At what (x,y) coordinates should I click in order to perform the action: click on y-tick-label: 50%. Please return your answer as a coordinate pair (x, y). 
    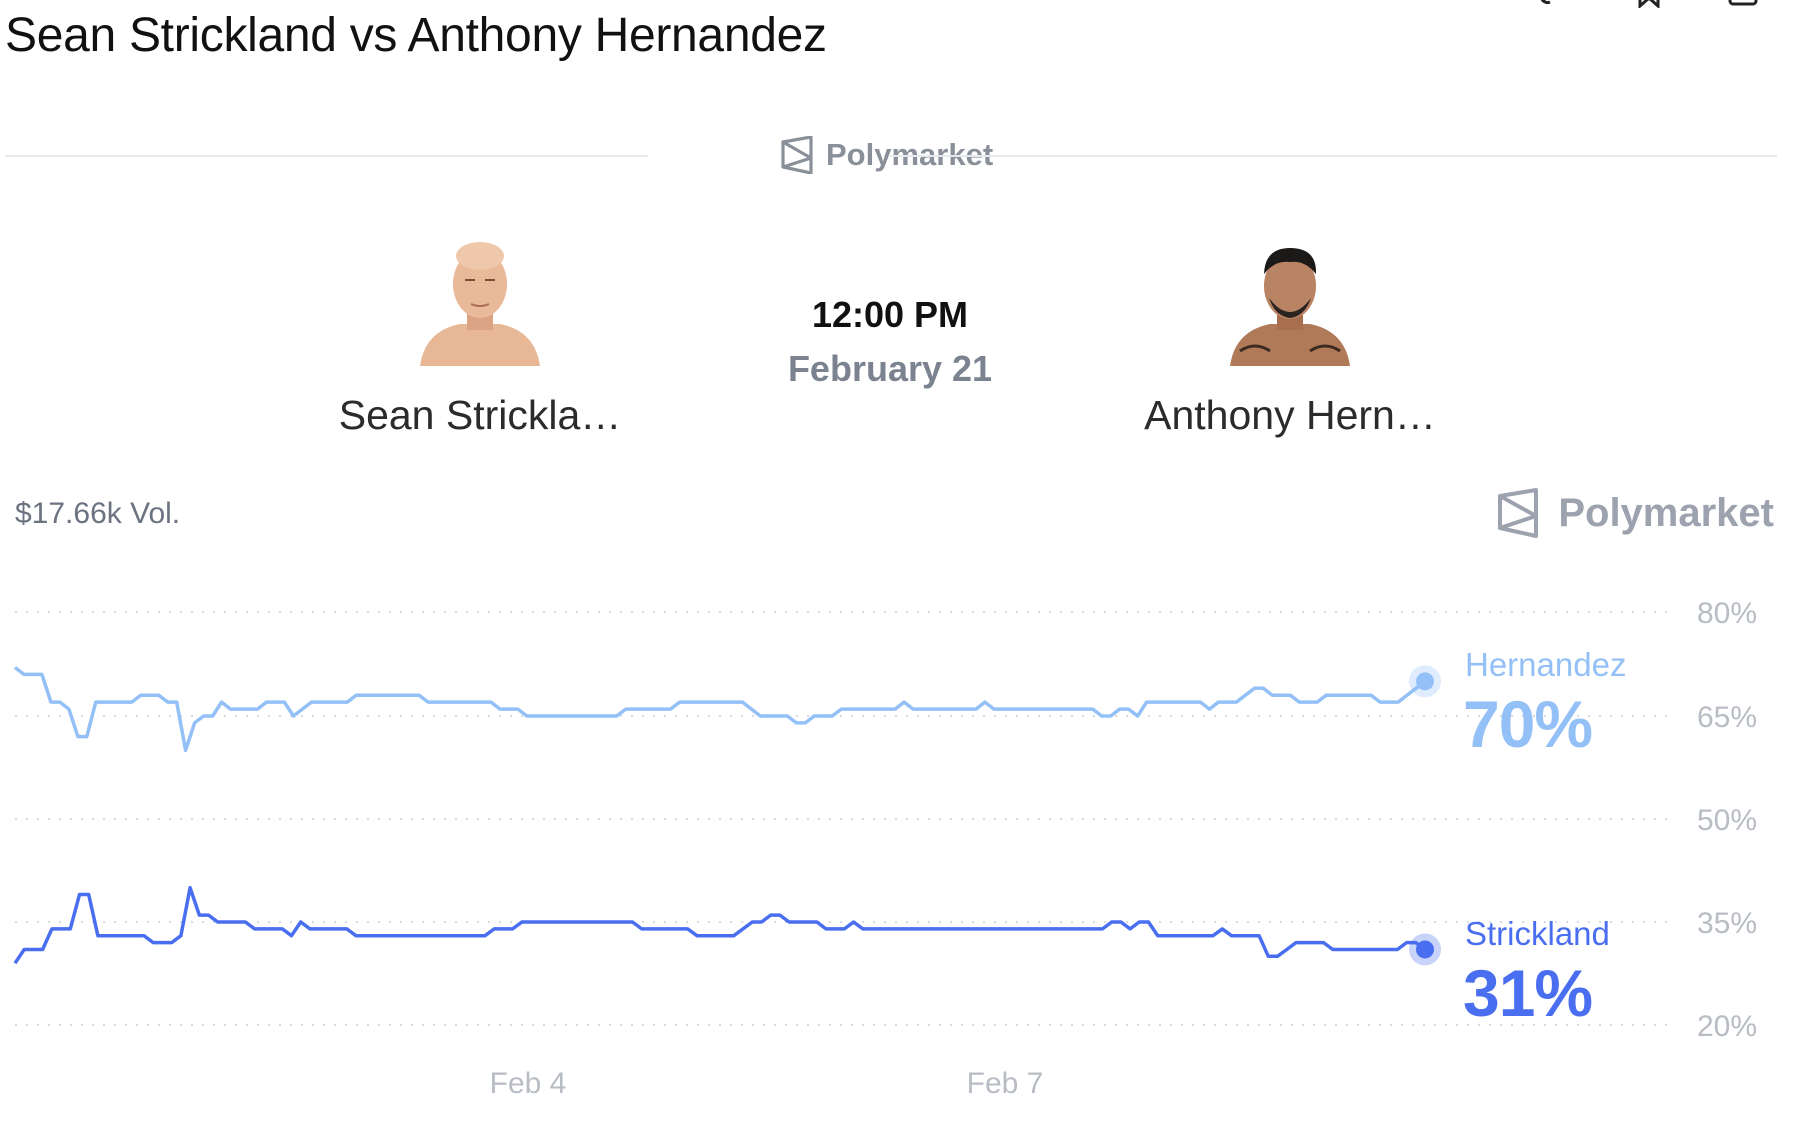
    Looking at the image, I should click on (1727, 820).